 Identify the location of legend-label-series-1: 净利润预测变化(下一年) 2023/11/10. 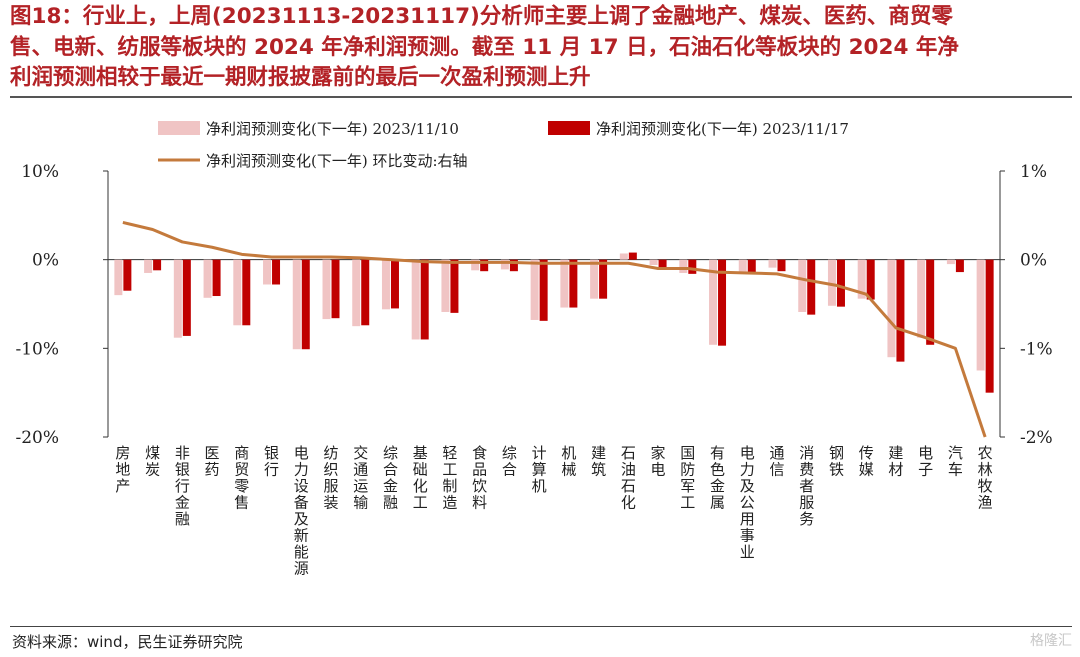
(332, 129).